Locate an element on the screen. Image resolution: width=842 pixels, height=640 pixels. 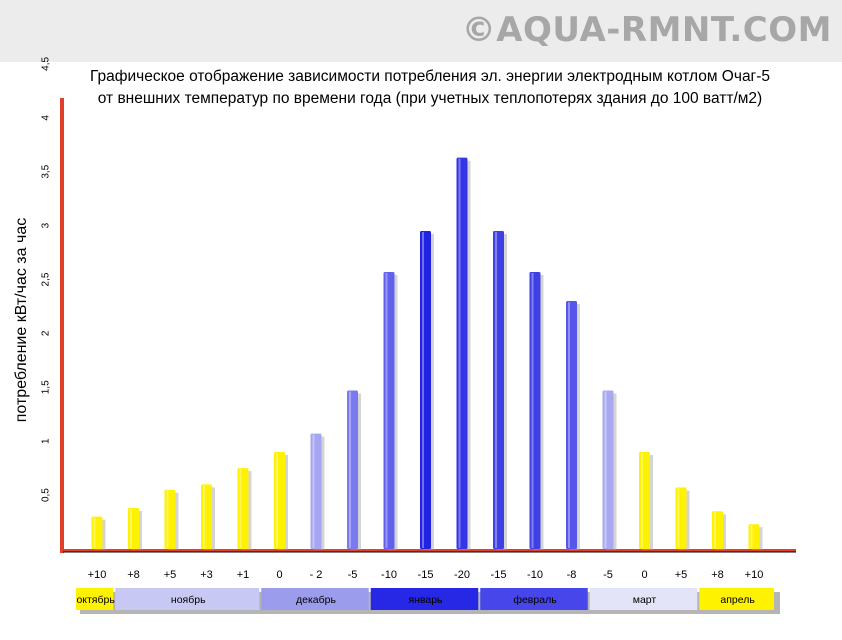
y-tick-label: 2,5 is located at coordinates (46, 279).